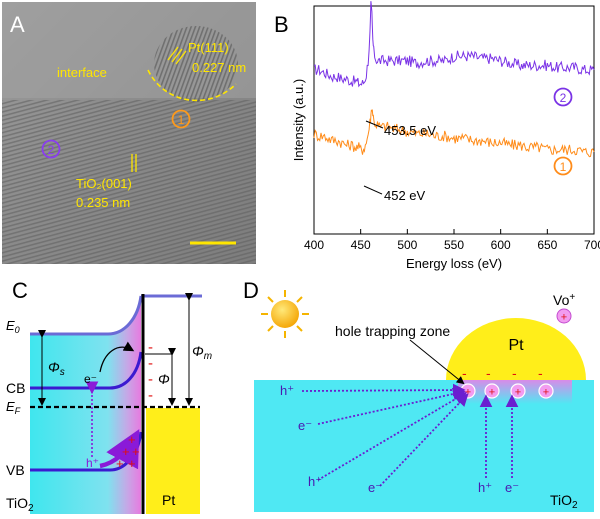 Image resolution: width=600 pixels, height=519 pixels. I want to click on cb-label: CB, so click(15, 388).